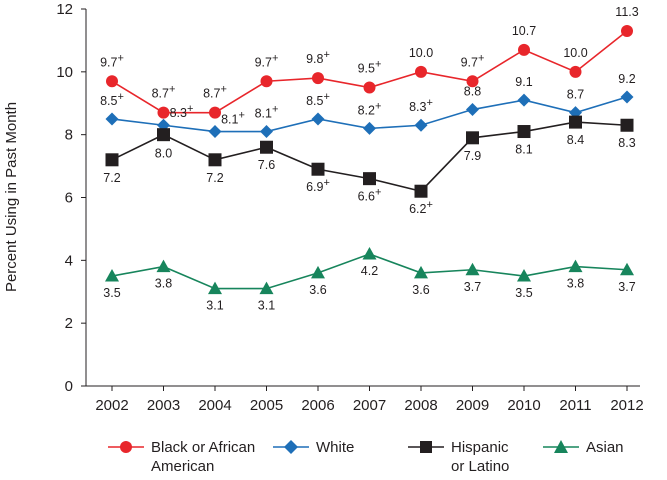 Image resolution: width=667 pixels, height=480 pixels. What do you see at coordinates (561, 446) in the screenshot?
I see `legend-swatch-triangle-icon` at bounding box center [561, 446].